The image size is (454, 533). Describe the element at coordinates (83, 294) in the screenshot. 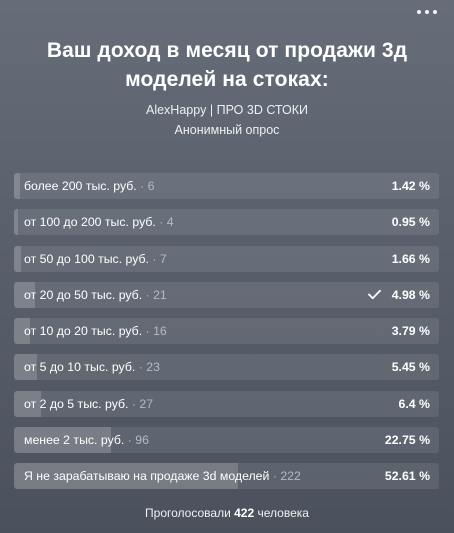

I see `poll-option-label: от 20 до 50 тыс. руб.` at that location.